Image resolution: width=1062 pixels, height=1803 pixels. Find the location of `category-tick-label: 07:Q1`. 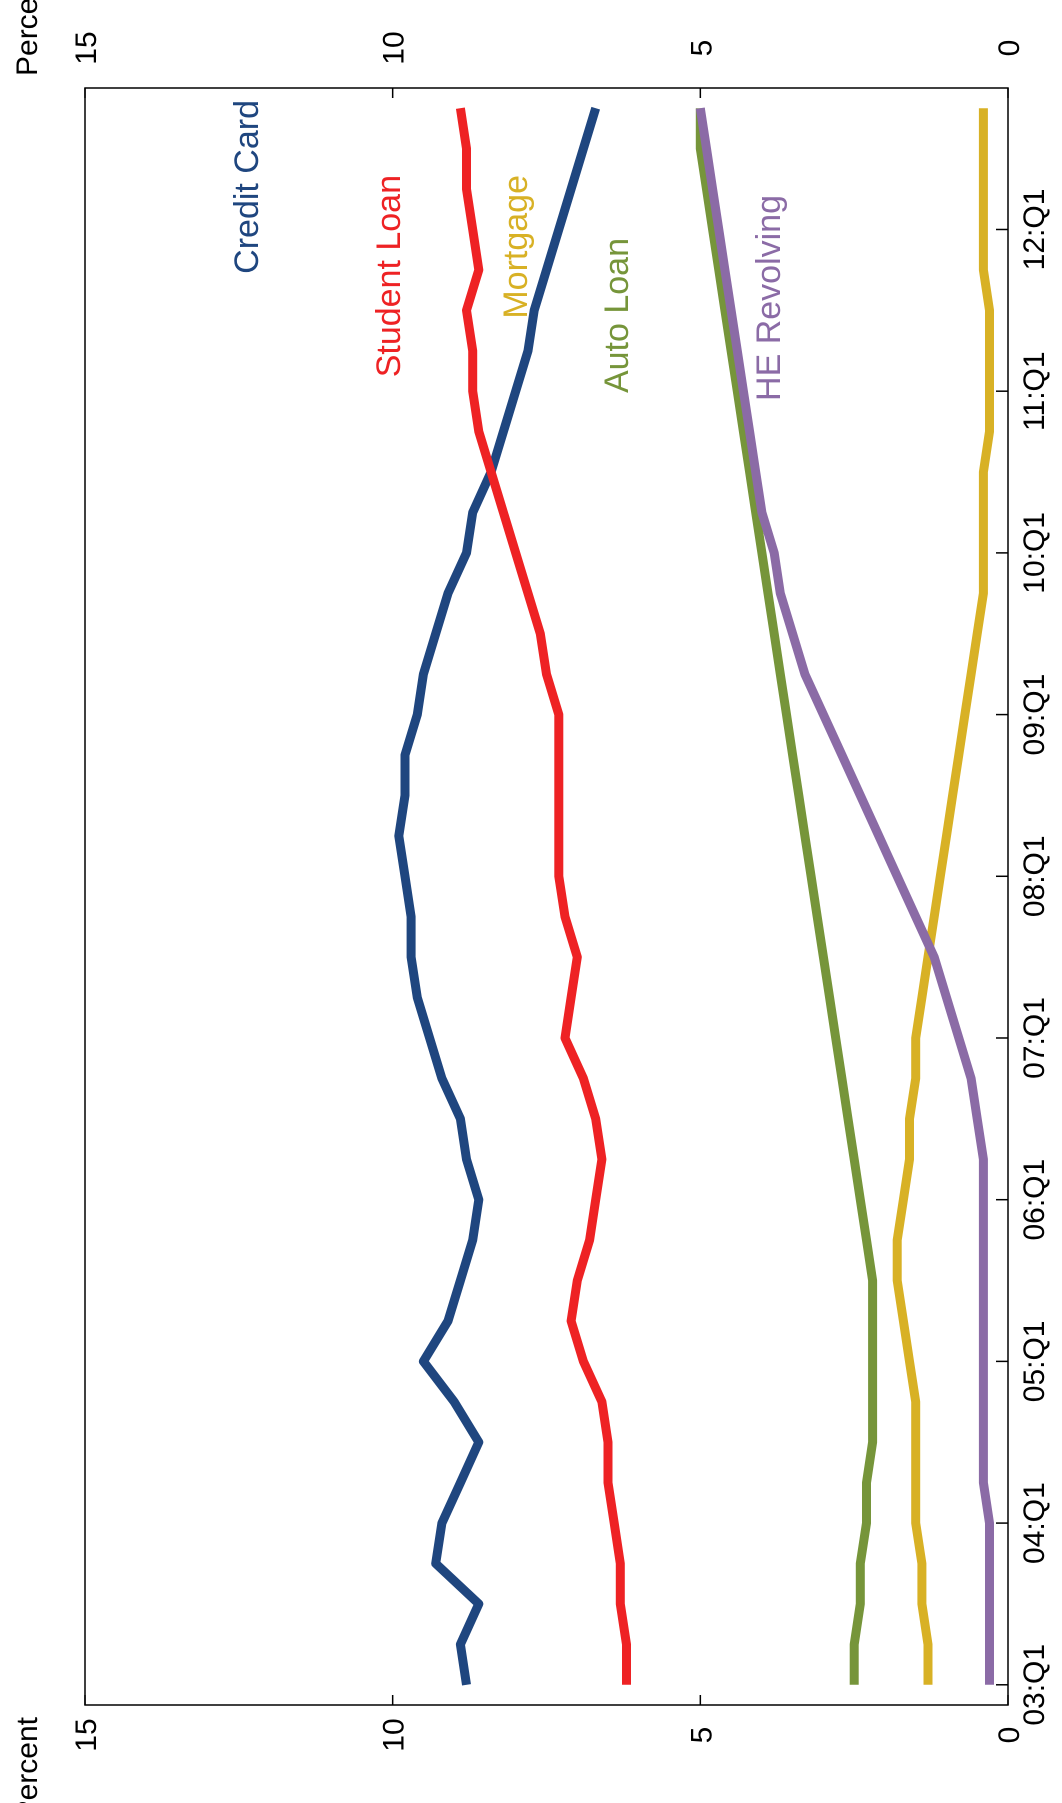

category-tick-label: 07:Q1 is located at coordinates (1034, 1038).